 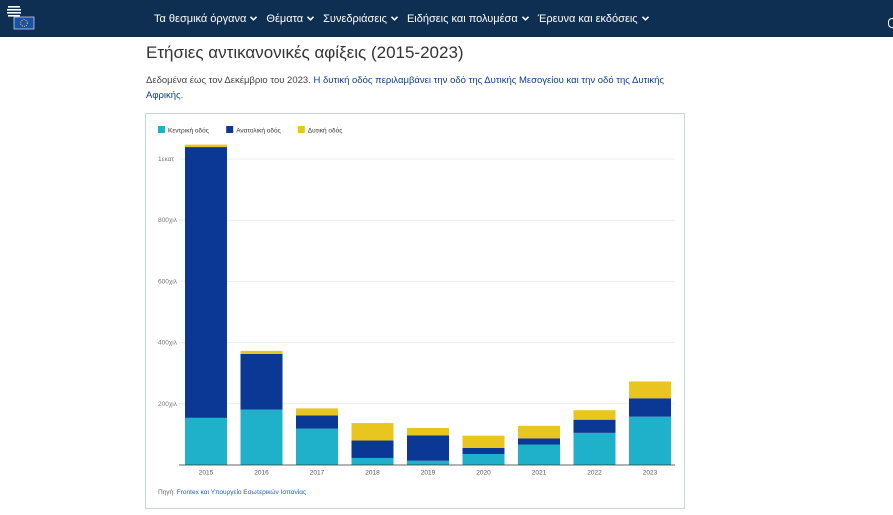 What do you see at coordinates (21, 17) in the screenshot?
I see `eu-council-logo-icon` at bounding box center [21, 17].